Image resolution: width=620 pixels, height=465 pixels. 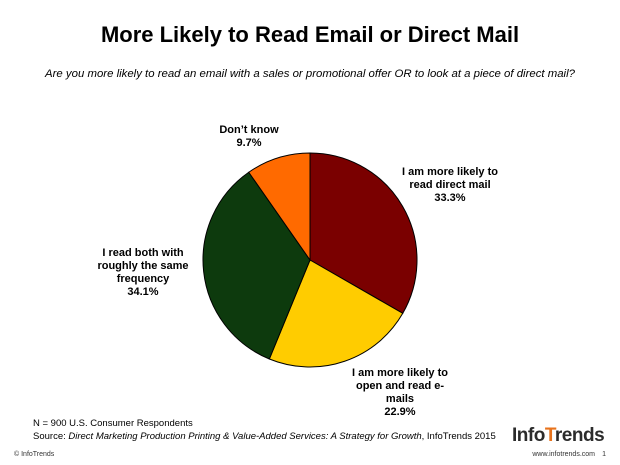 What do you see at coordinates (51, 436) in the screenshot?
I see `source-prefix: Source:` at bounding box center [51, 436].